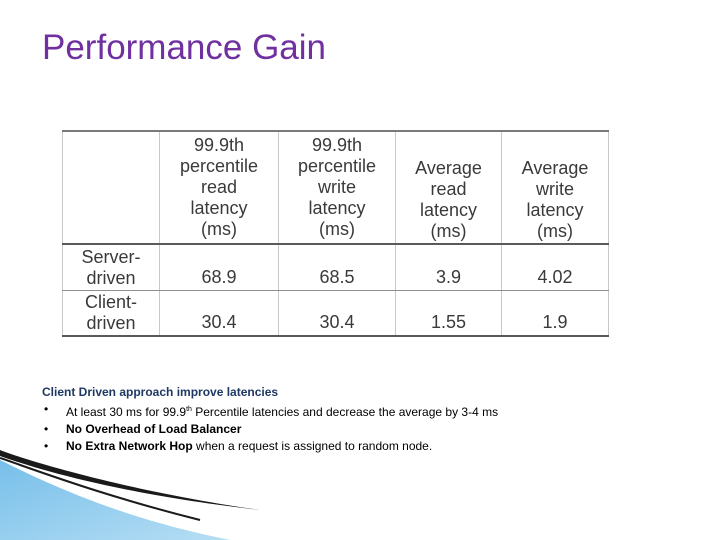 The image size is (720, 540). Describe the element at coordinates (184, 47) in the screenshot. I see `slide-title: Performance Gain` at that location.